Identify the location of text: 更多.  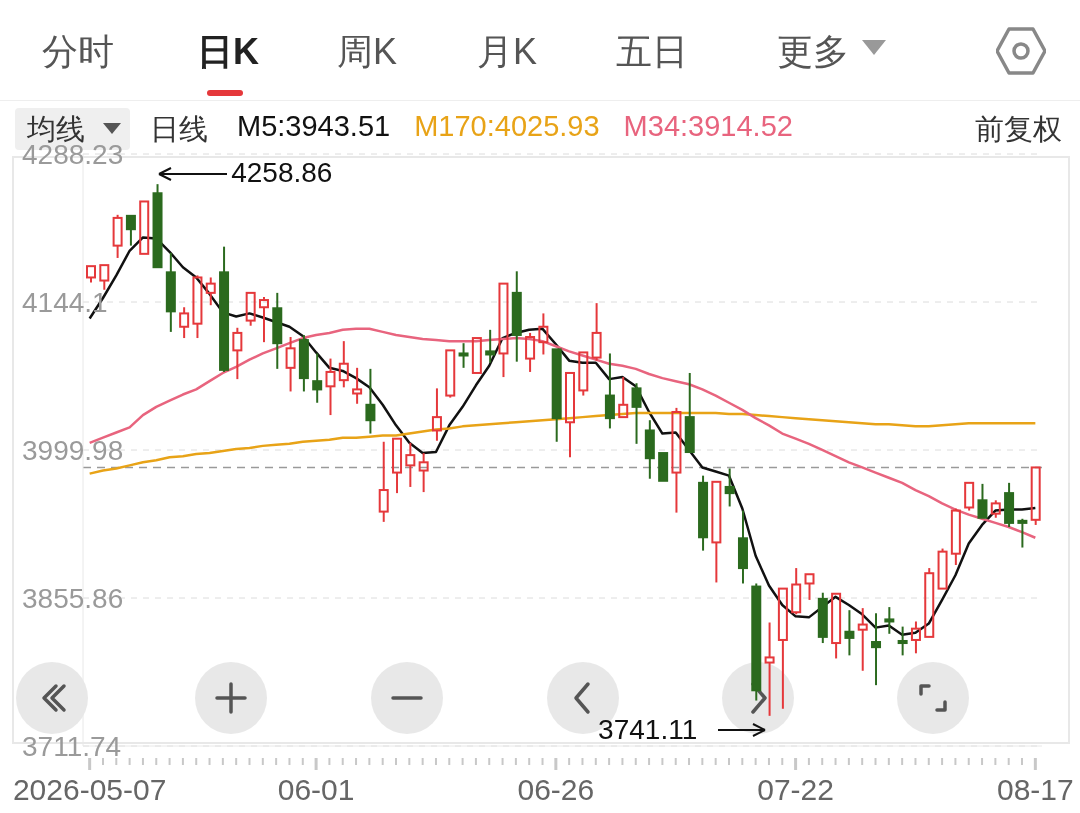
(813, 52).